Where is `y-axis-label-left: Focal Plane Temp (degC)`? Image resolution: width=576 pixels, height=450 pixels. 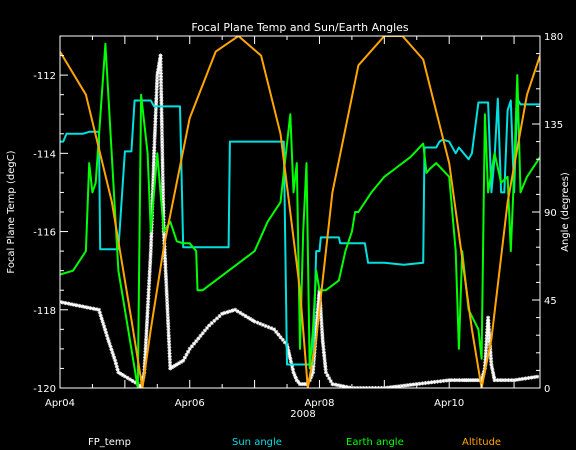
y-axis-label-left: Focal Plane Temp (degC) is located at coordinates (11, 211).